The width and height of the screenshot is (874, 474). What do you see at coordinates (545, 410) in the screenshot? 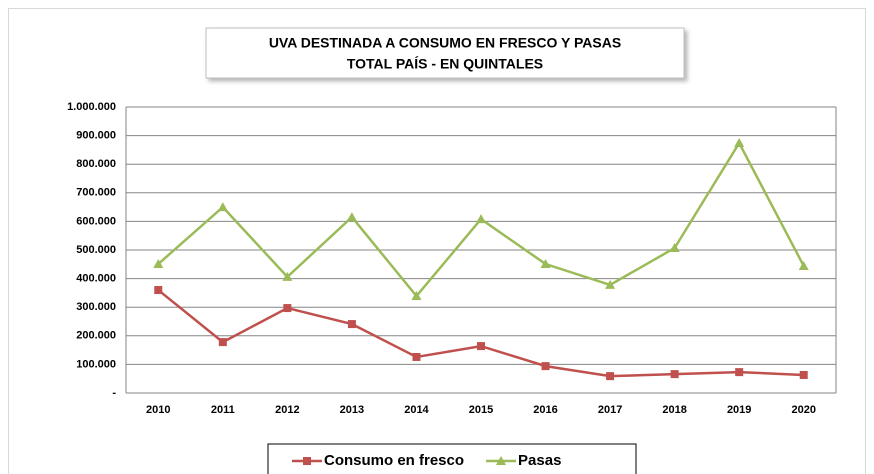
I see `x-tick-label: 2016` at bounding box center [545, 410].